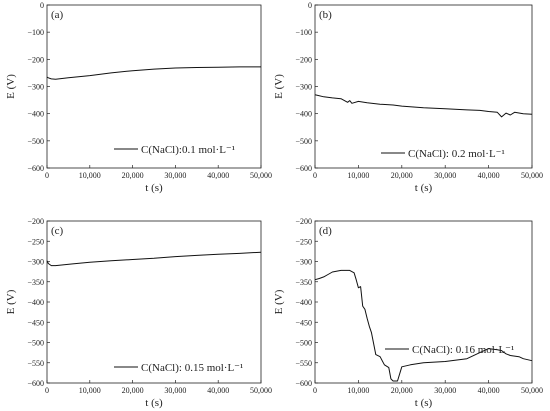 The width and height of the screenshot is (550, 411). Describe the element at coordinates (463, 350) in the screenshot. I see `legend-label: C(NaCl): 0.16 mol·L⁻¹` at that location.